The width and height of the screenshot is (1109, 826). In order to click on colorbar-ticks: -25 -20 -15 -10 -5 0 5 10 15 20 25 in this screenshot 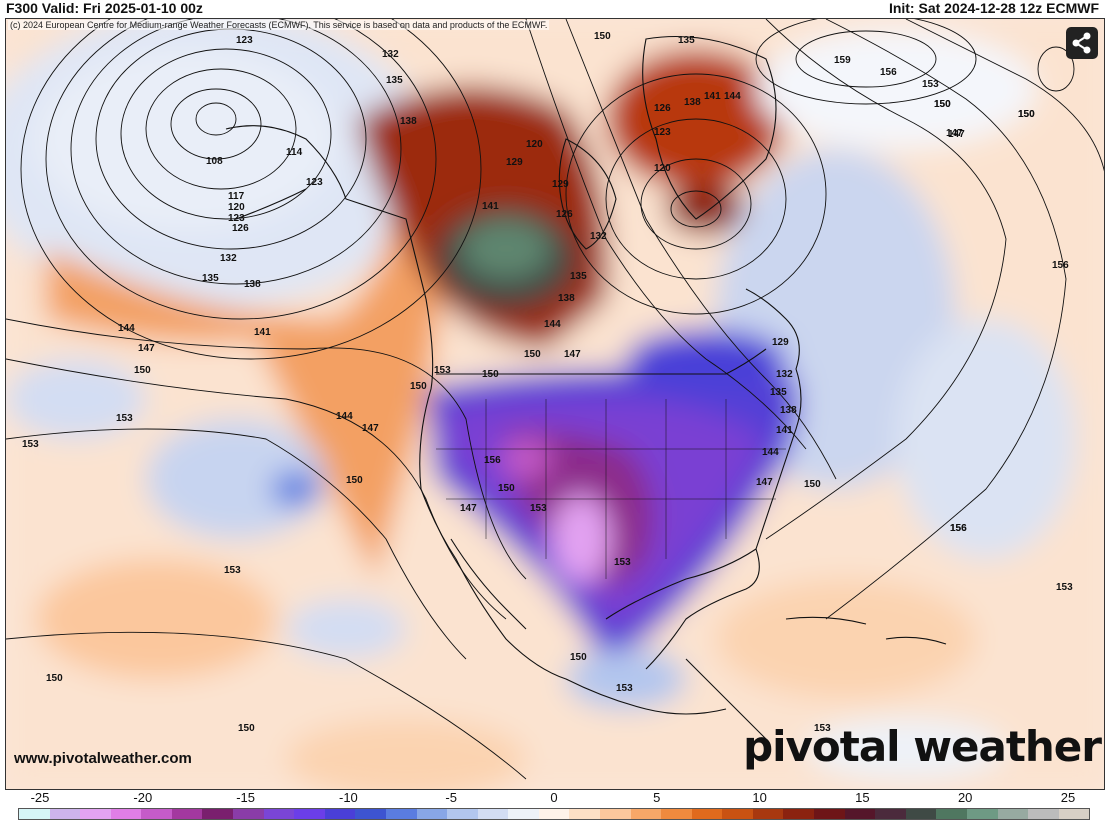, I will do `click(554, 799)`.